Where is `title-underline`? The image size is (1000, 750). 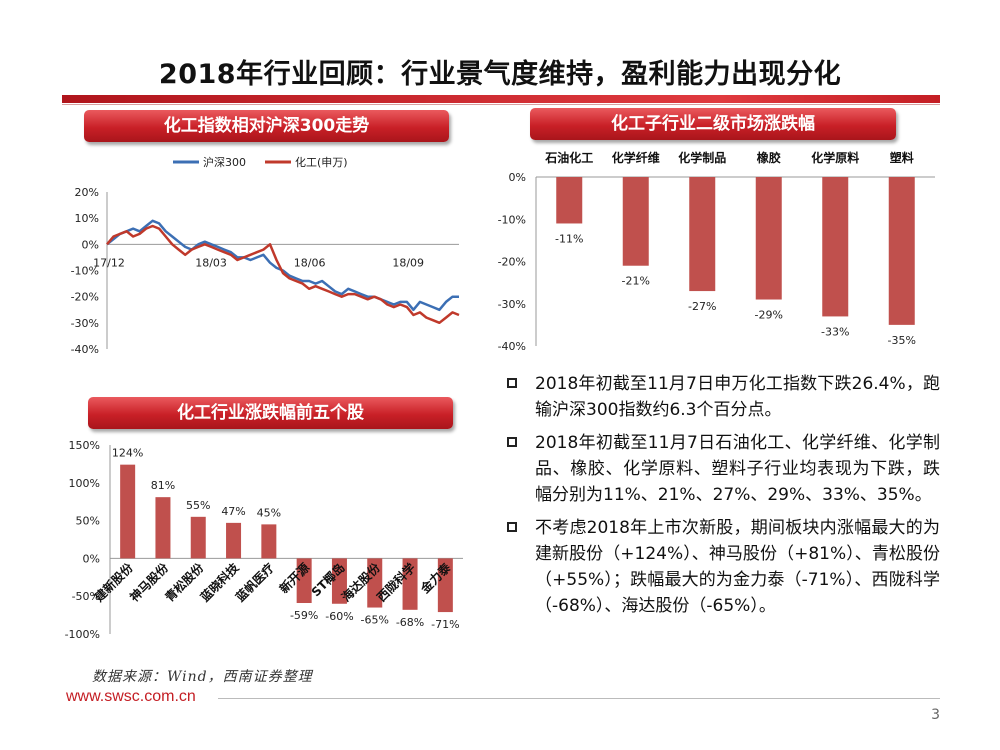
title-underline is located at coordinates (501, 99).